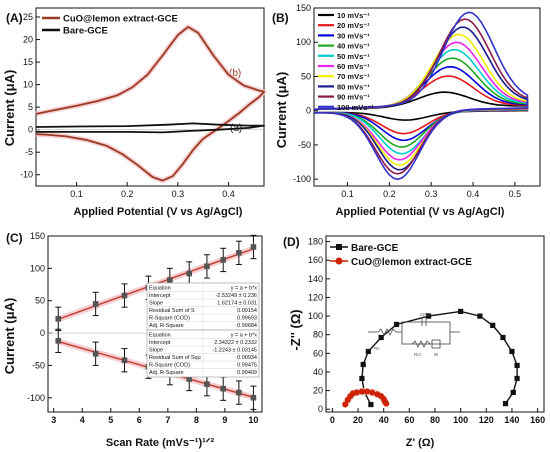 The image size is (550, 452). What do you see at coordinates (158, 212) in the screenshot?
I see `panel-a-xlabel: Applied Potential (V vs Ag/AgCl)` at bounding box center [158, 212].